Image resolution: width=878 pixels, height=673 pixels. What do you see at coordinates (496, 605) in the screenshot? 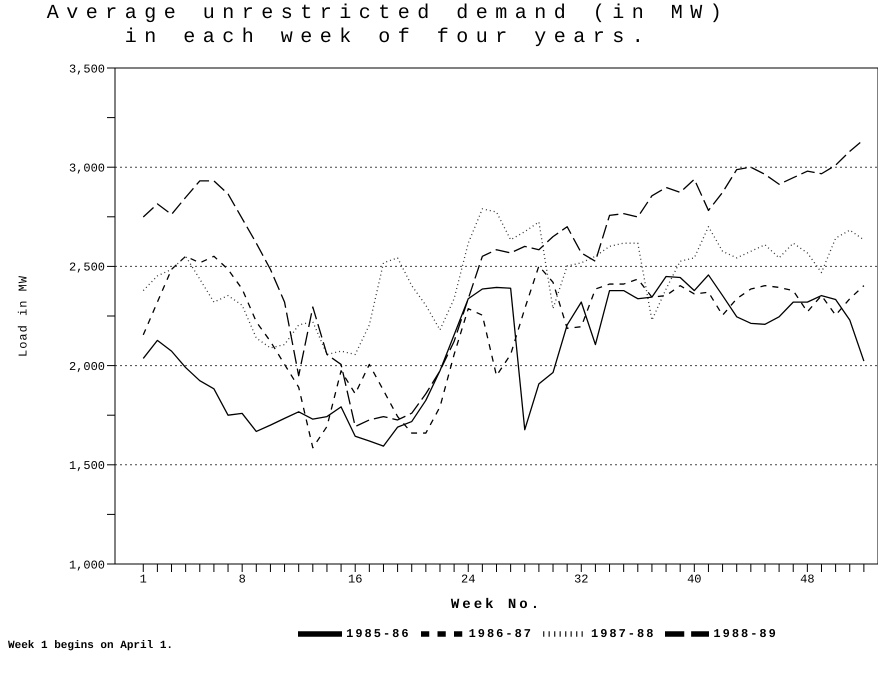
I see `x-axis-title: Week No.` at bounding box center [496, 605].